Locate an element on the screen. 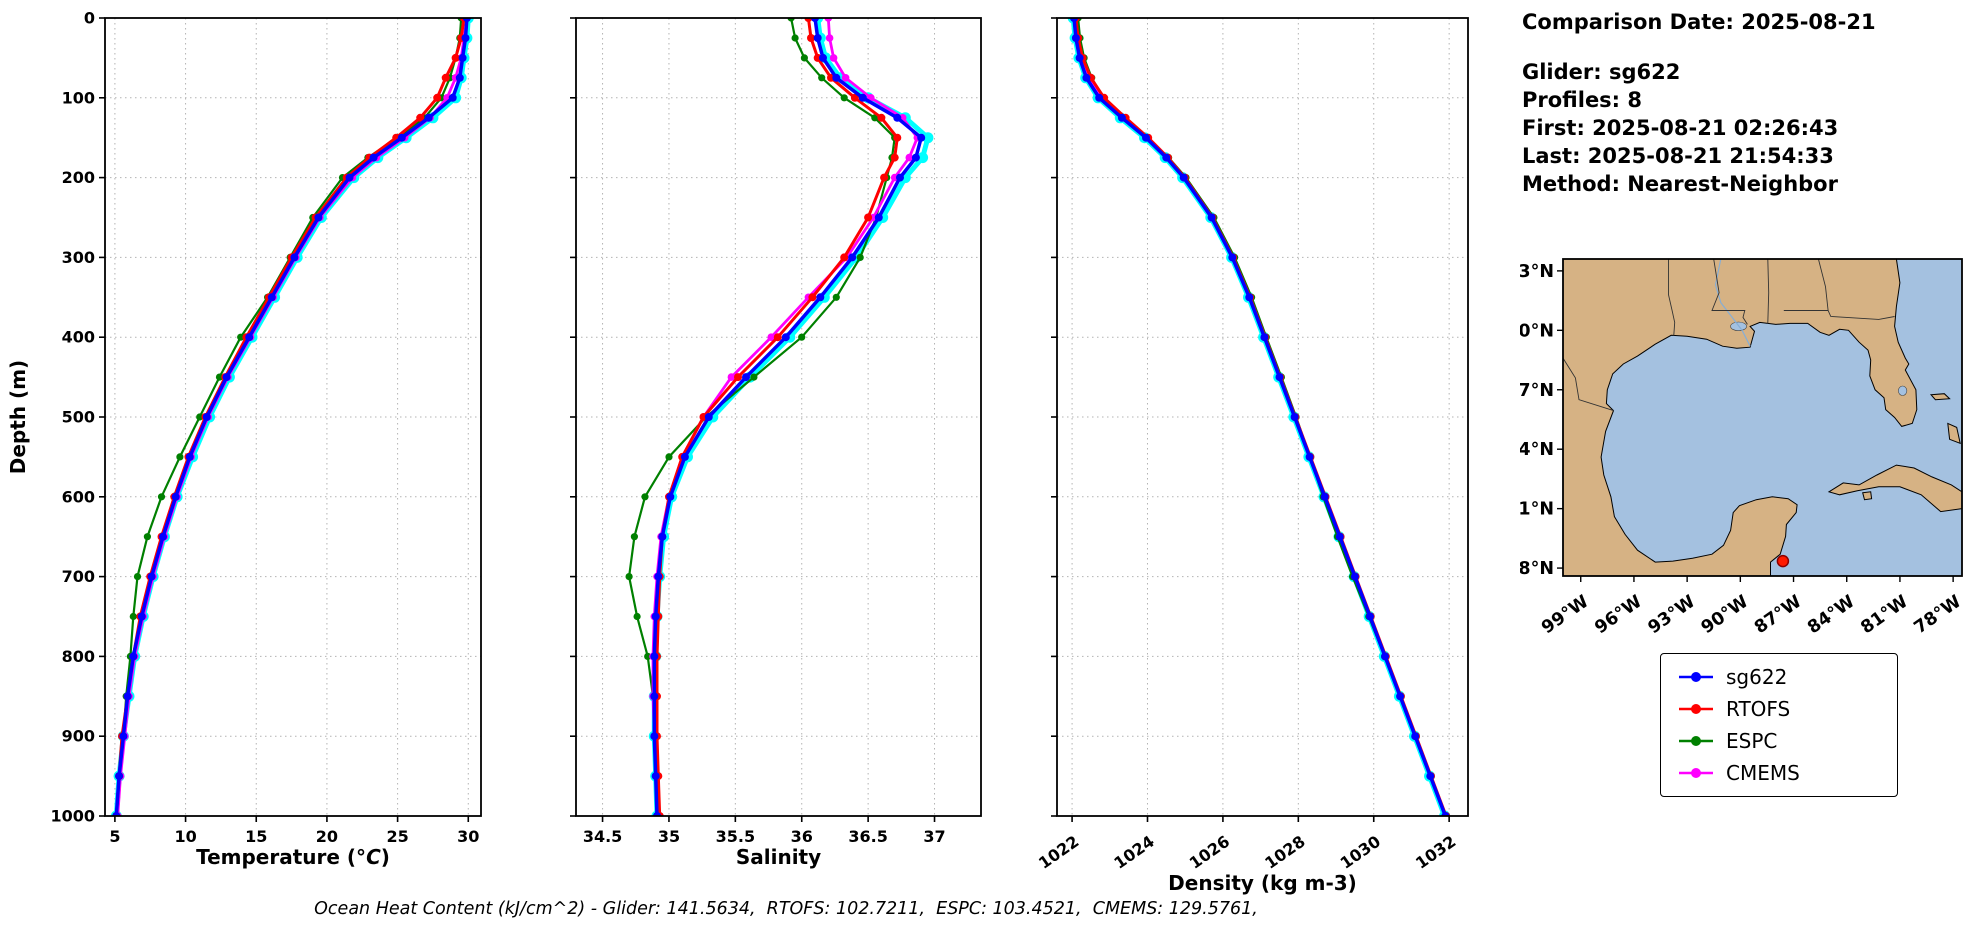 The height and width of the screenshot is (934, 1987). tick-label: 36.5 is located at coordinates (867, 836).